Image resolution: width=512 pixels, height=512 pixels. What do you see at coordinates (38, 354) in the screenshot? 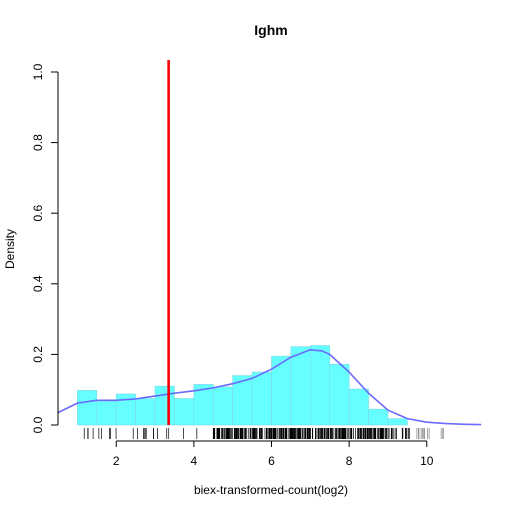
I see `y-tick-label: 0.2` at bounding box center [38, 354].